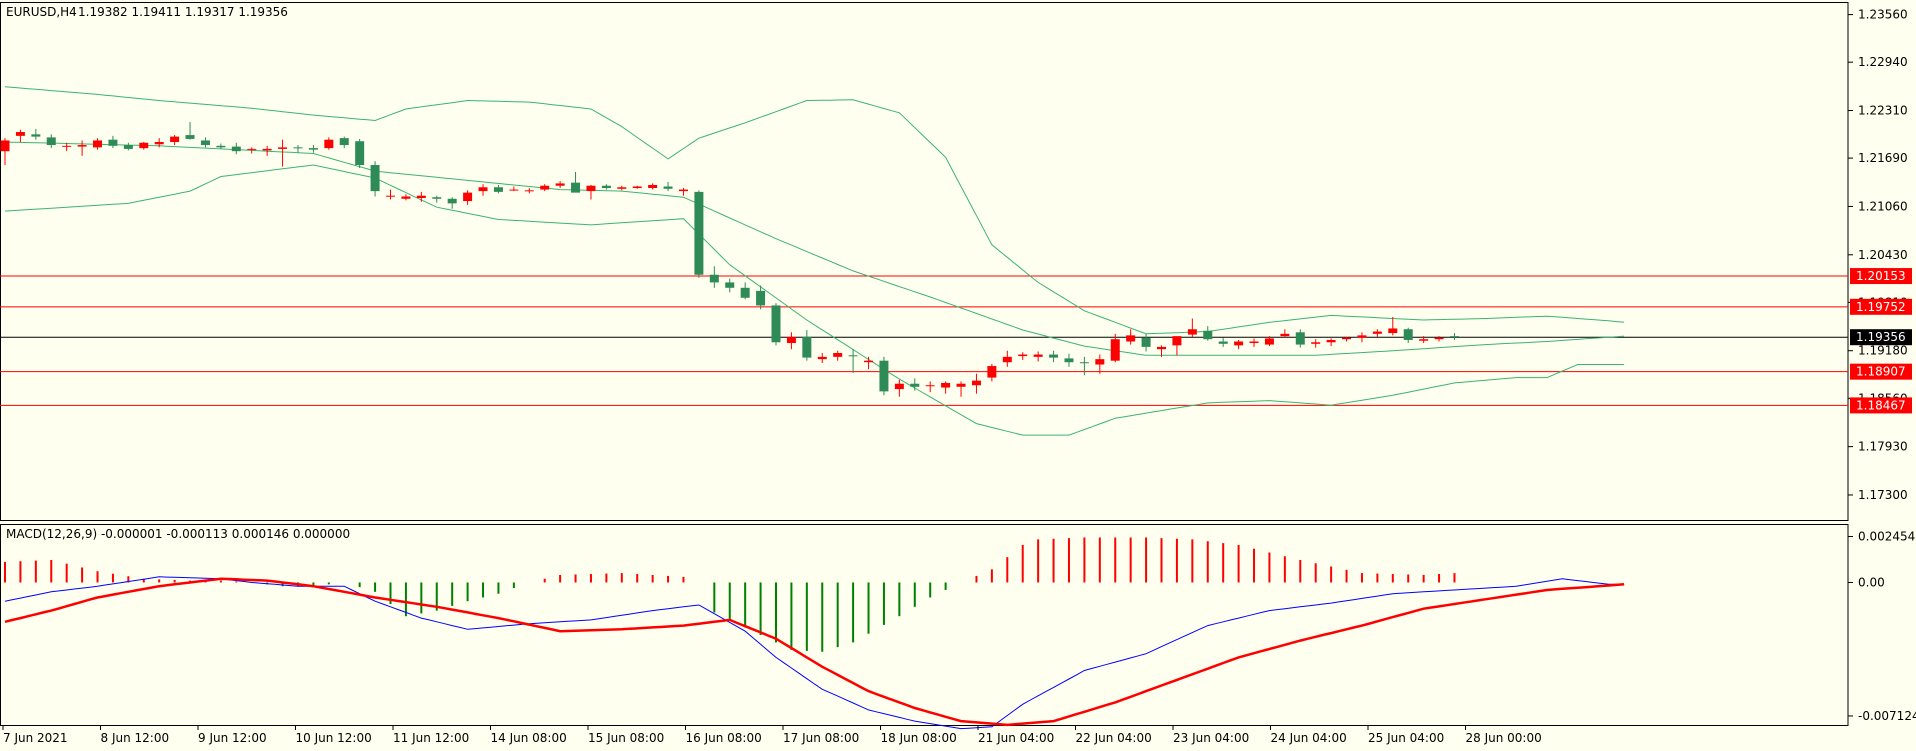 The width and height of the screenshot is (1916, 751). Describe the element at coordinates (35, 738) in the screenshot. I see `time-tick-label: 7 Jun 2021` at that location.